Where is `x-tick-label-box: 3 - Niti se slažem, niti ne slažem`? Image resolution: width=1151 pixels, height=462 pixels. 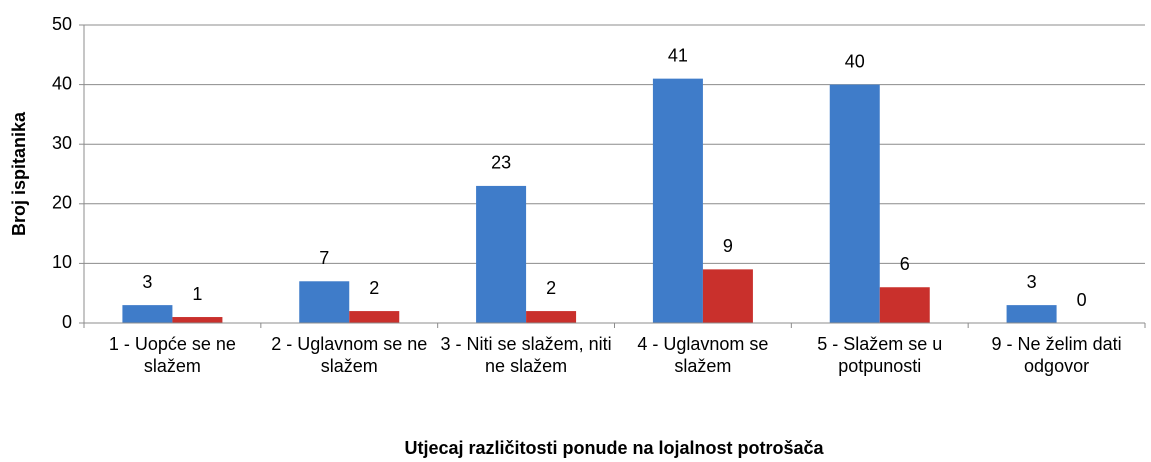
x-tick-label-box: 3 - Niti se slažem, niti ne slažem is located at coordinates (526, 355).